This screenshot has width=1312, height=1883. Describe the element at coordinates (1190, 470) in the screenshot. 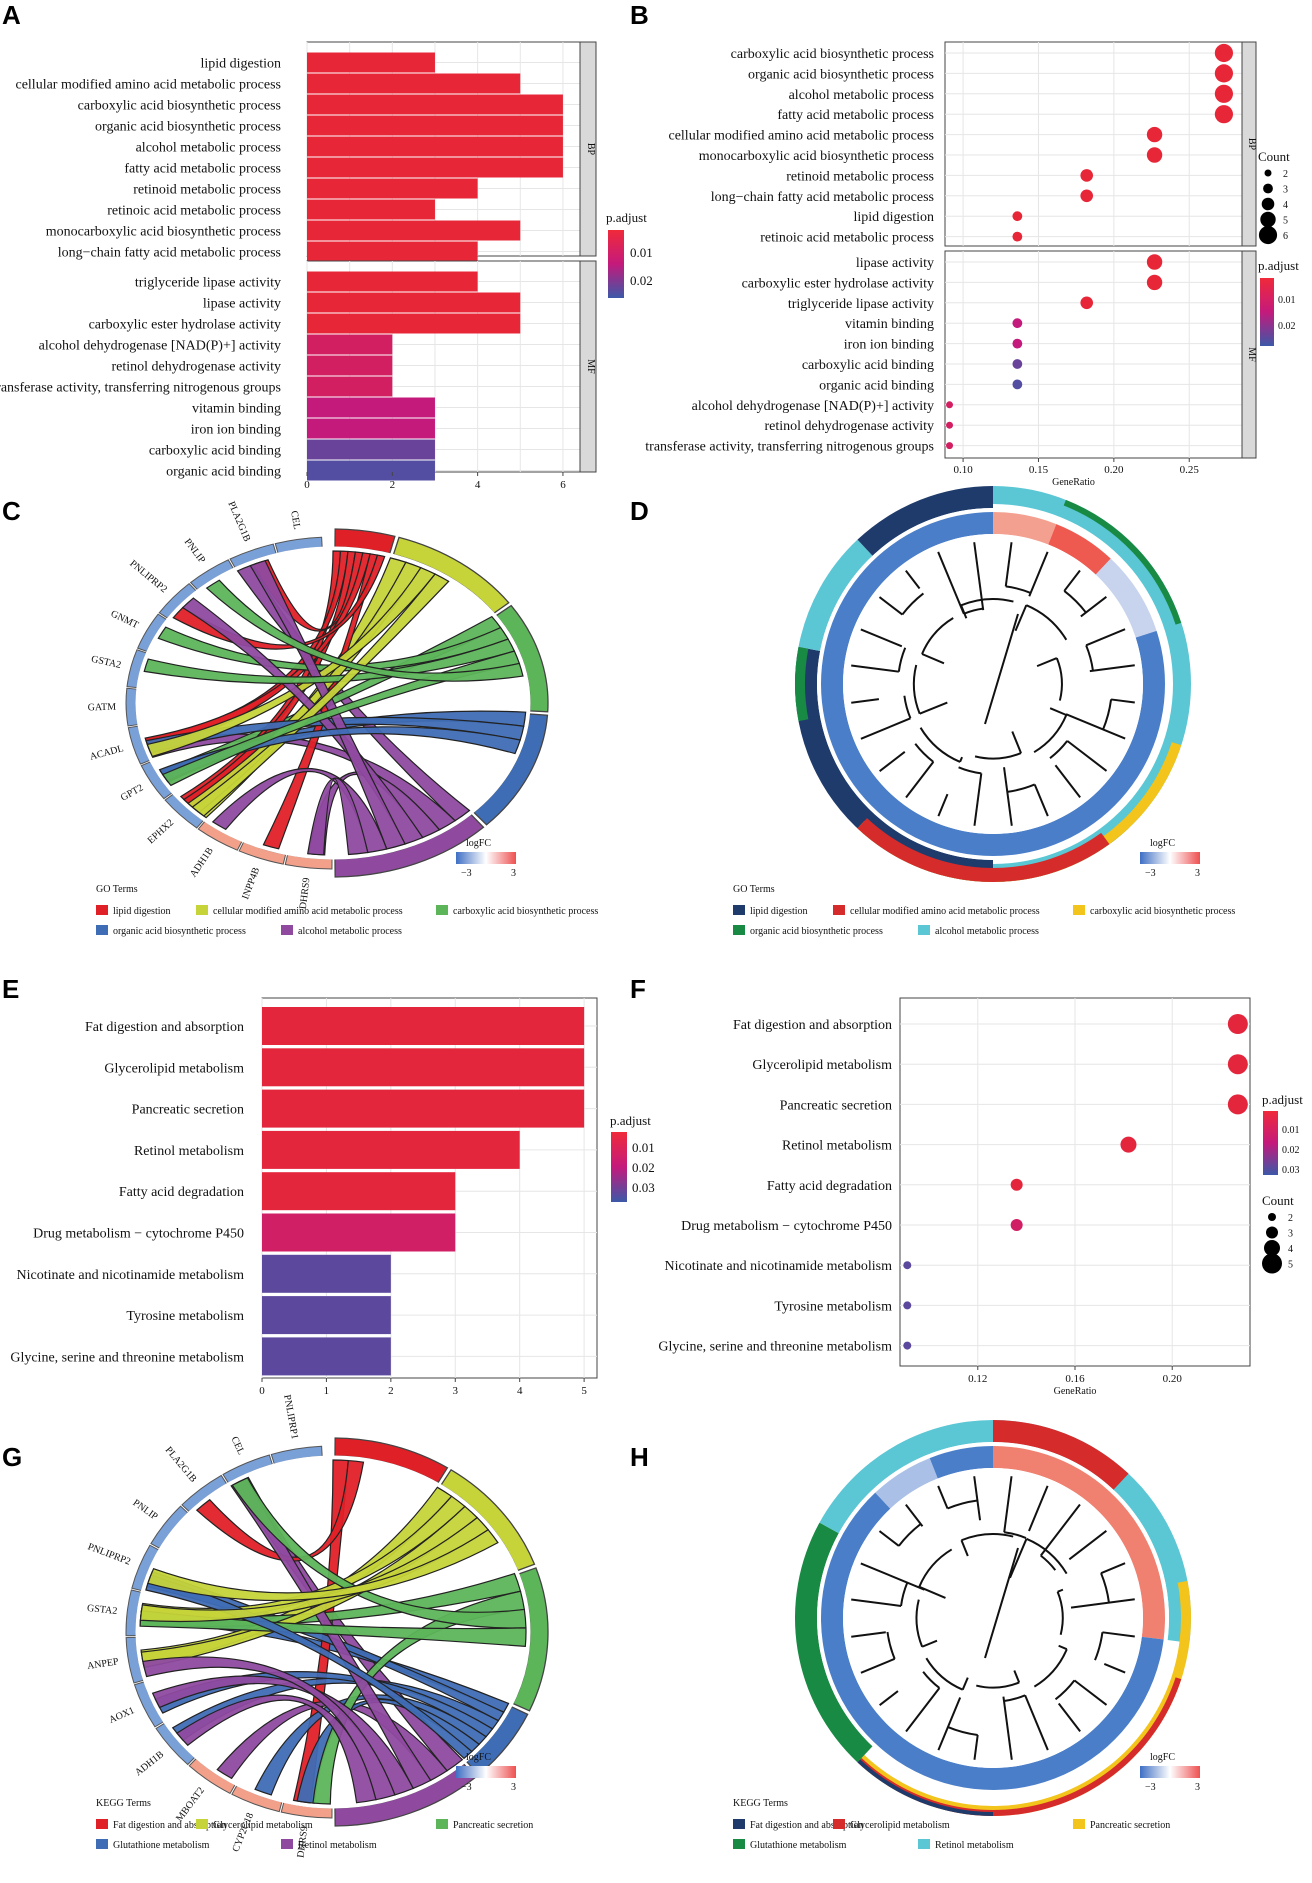

I see `x-tick-label: 0.25` at that location.